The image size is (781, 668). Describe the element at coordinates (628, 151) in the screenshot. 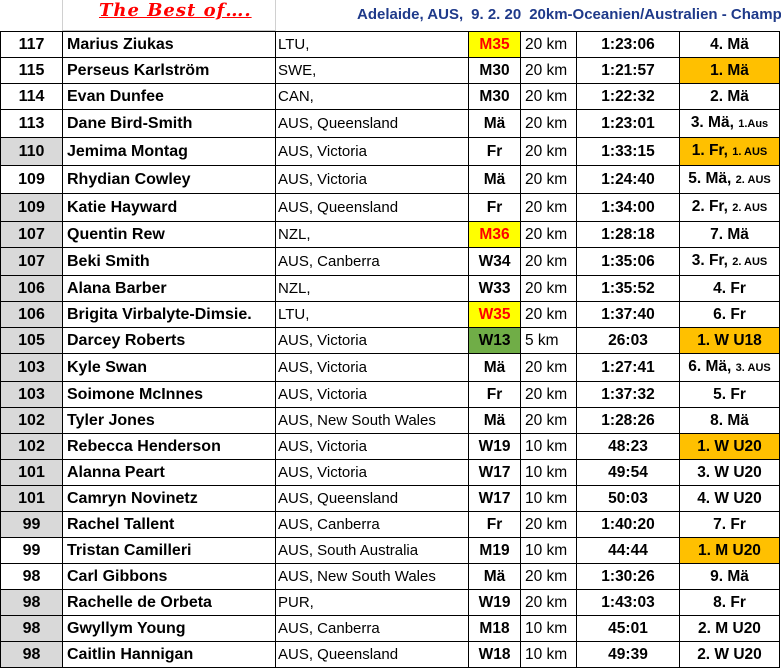

I see `time-cell: 1:33:15` at that location.